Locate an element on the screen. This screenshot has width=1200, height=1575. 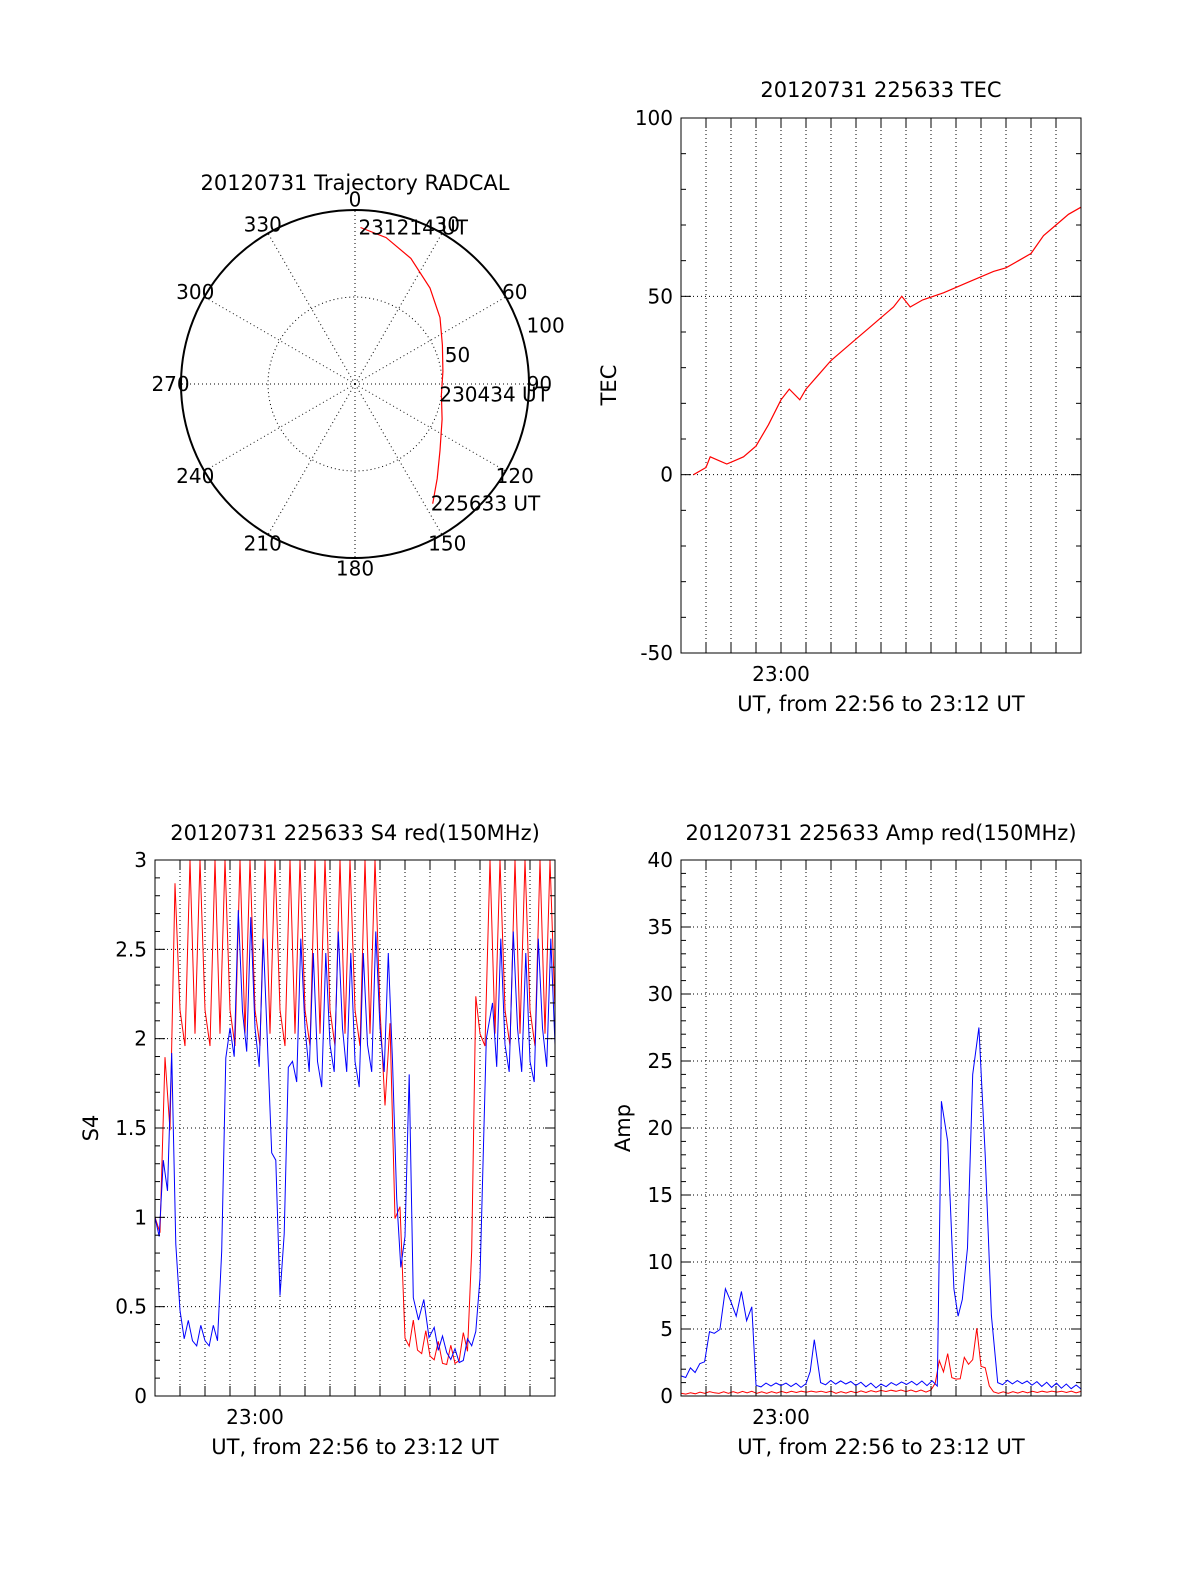
polar-angle-label-180: 180 is located at coordinates (355, 568).